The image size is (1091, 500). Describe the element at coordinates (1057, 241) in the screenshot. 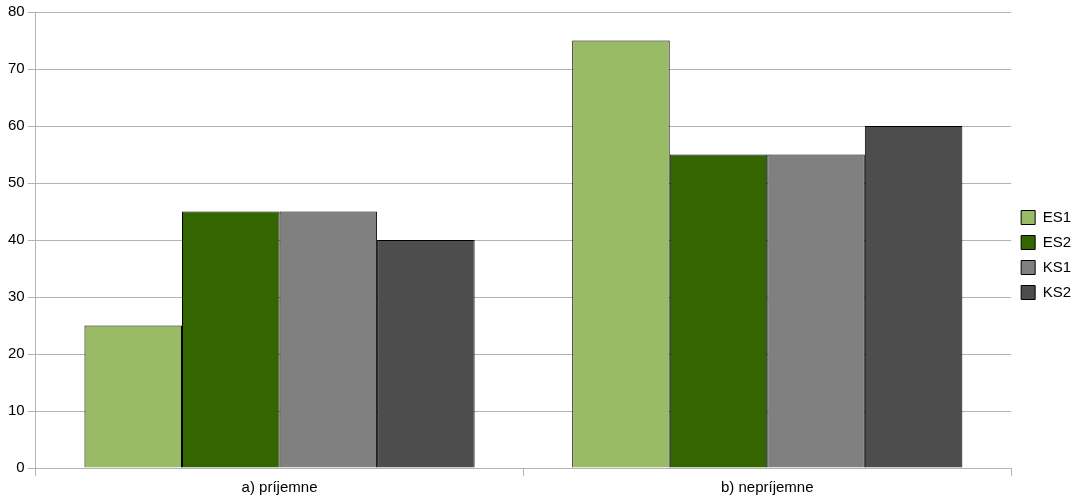

I see `legend-label: ES2` at that location.